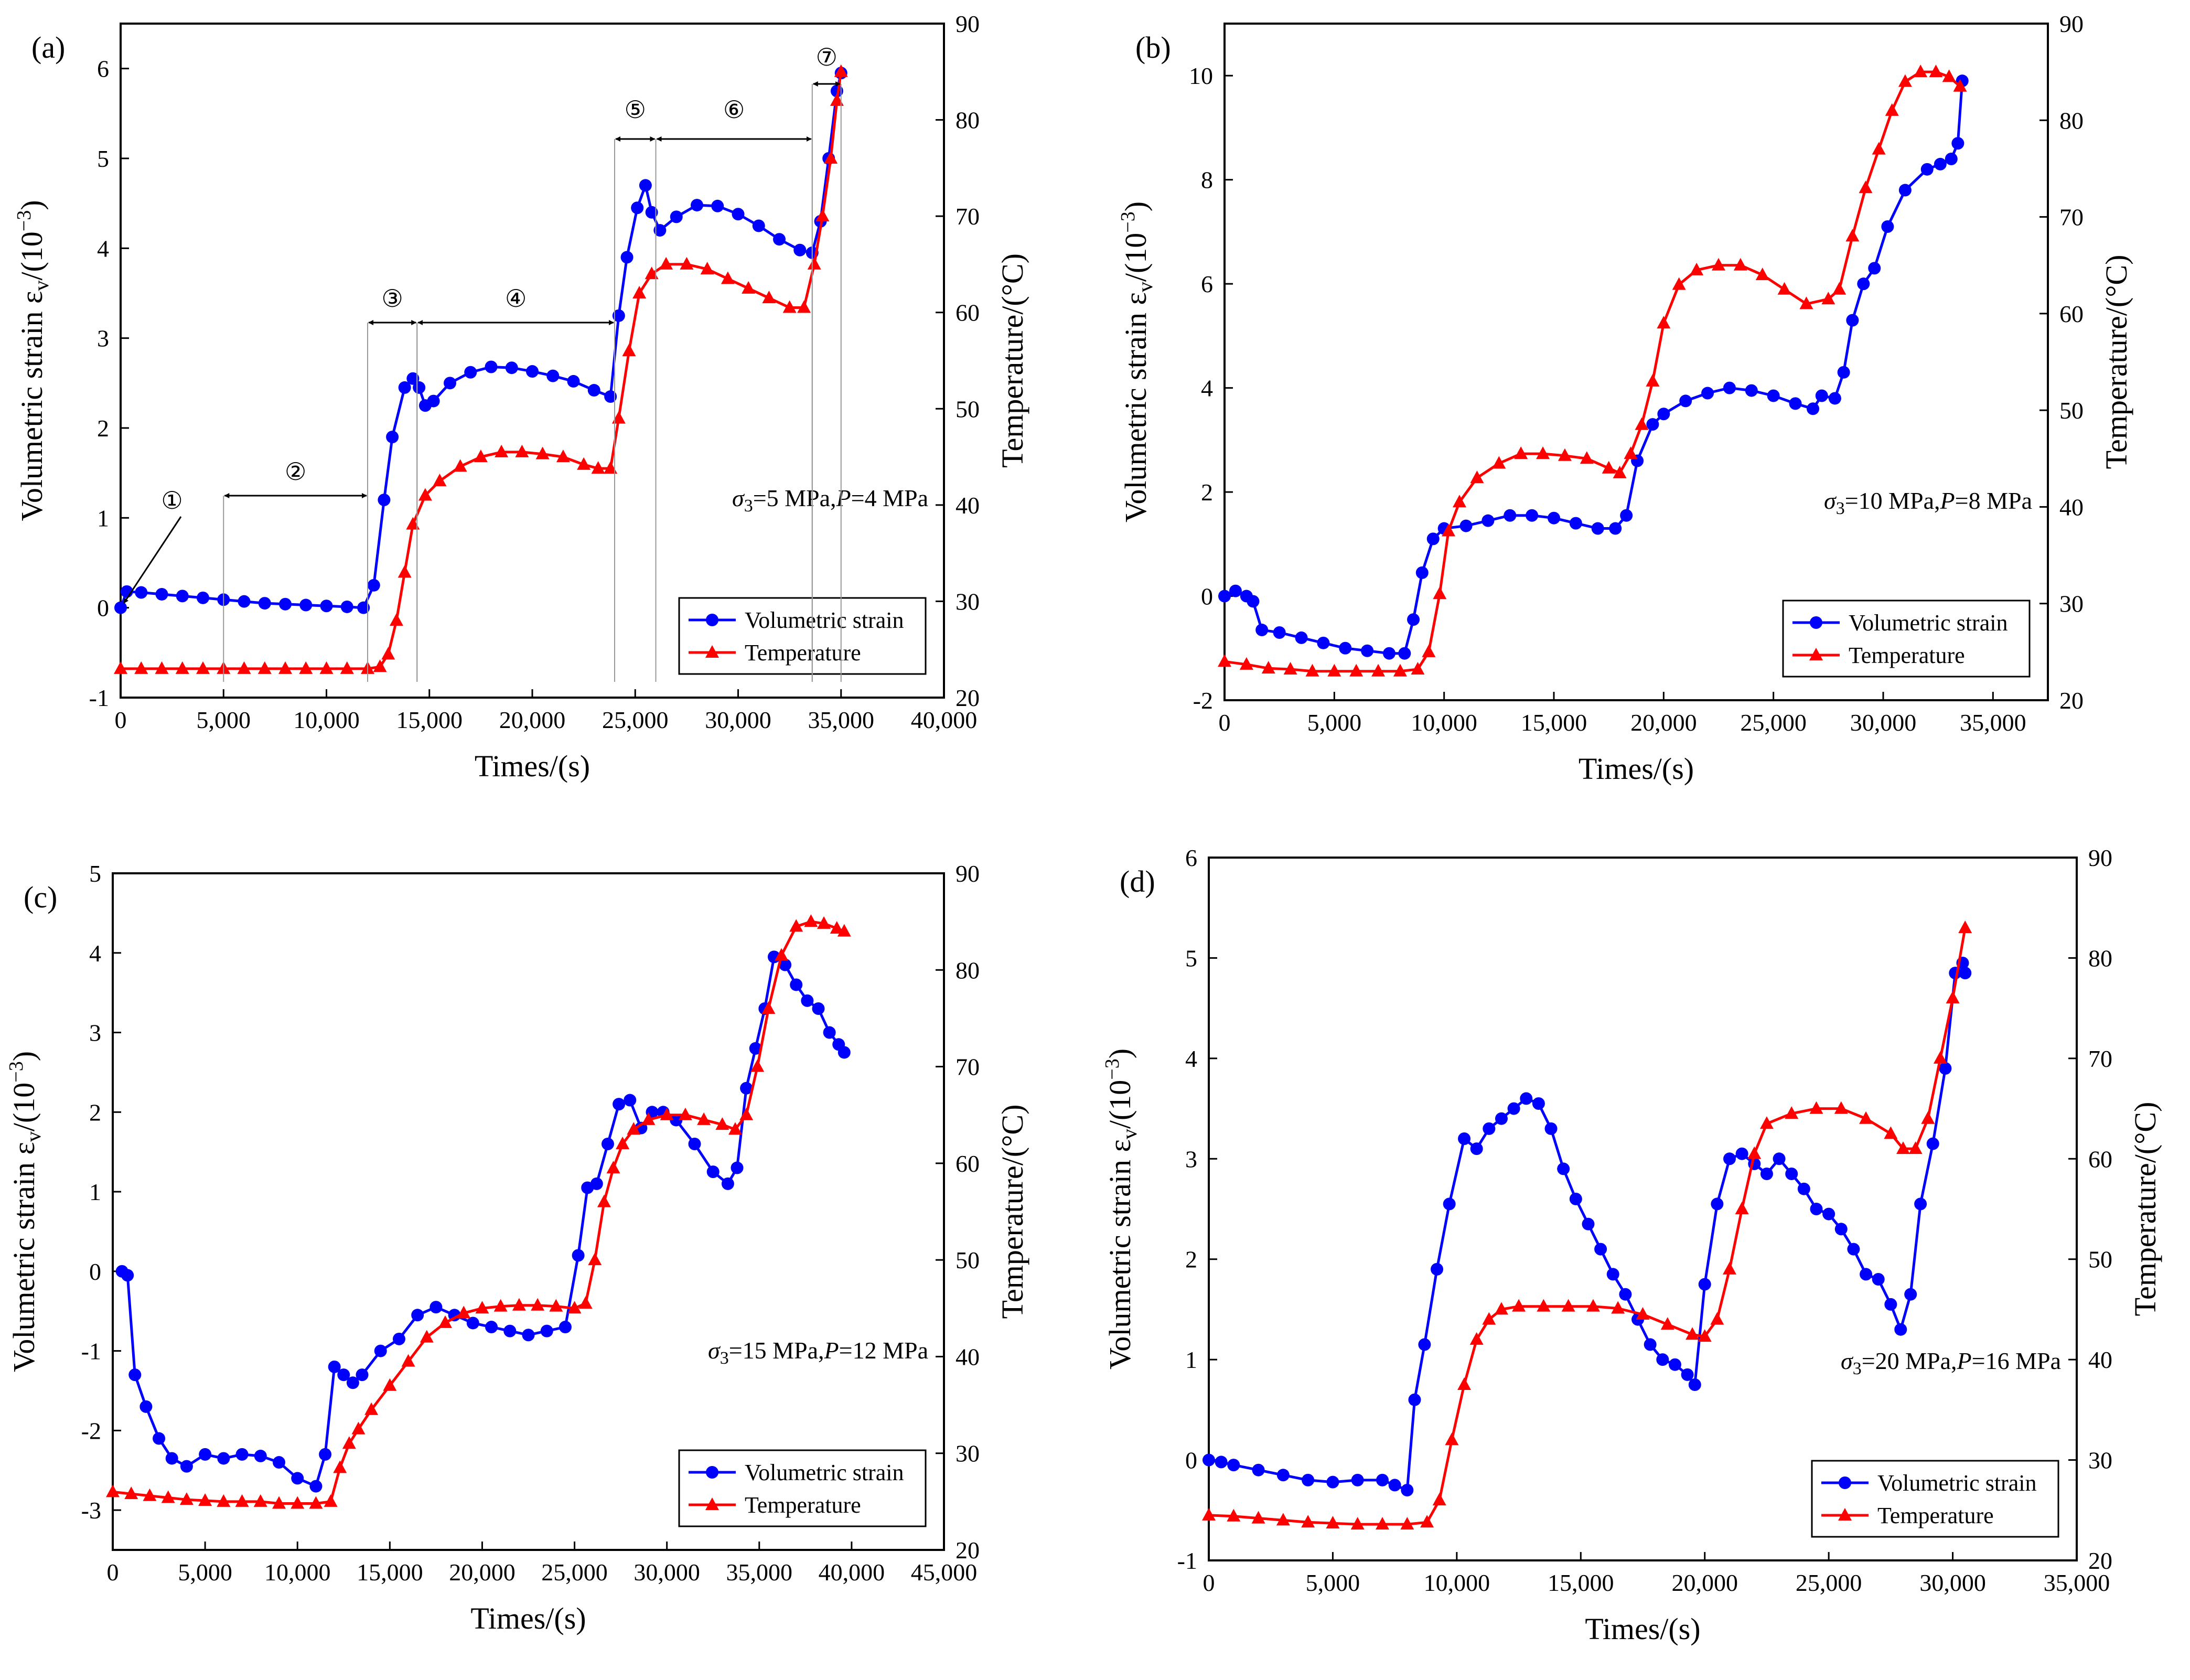 The image size is (2190, 1680). What do you see at coordinates (1444, 722) in the screenshot?
I see `x-tick-label: 10,000` at bounding box center [1444, 722].